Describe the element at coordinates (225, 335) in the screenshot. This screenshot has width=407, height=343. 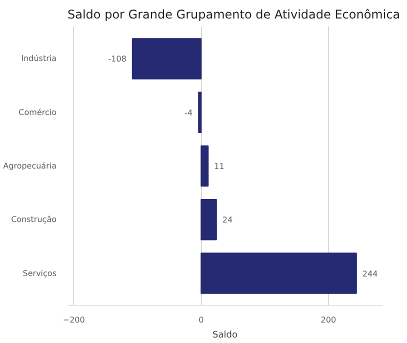
I see `x-axis-title: Saldo` at that location.